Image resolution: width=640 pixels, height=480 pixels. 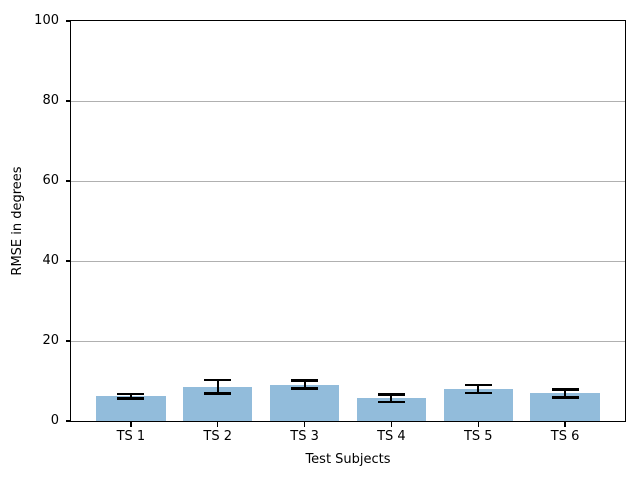 What do you see at coordinates (348, 101) in the screenshot?
I see `gridline-y80` at bounding box center [348, 101].